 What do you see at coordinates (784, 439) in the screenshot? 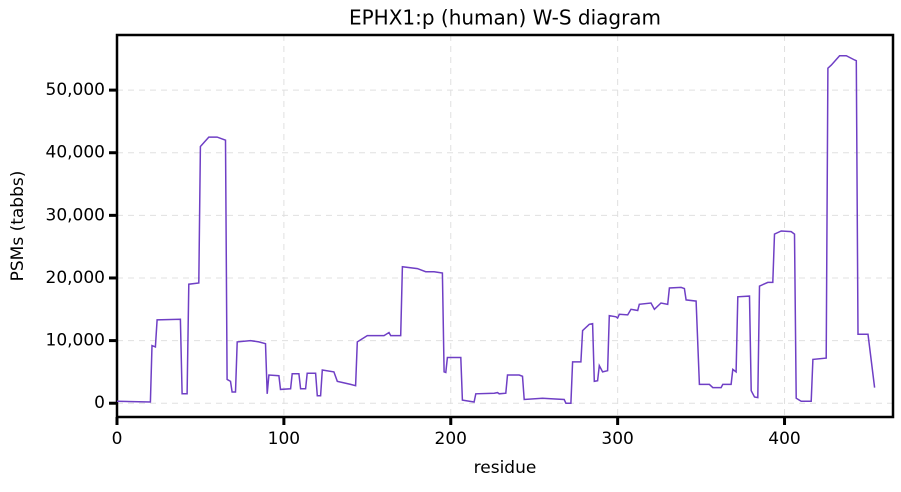
I see `x-tick-label: 400` at bounding box center [784, 439].